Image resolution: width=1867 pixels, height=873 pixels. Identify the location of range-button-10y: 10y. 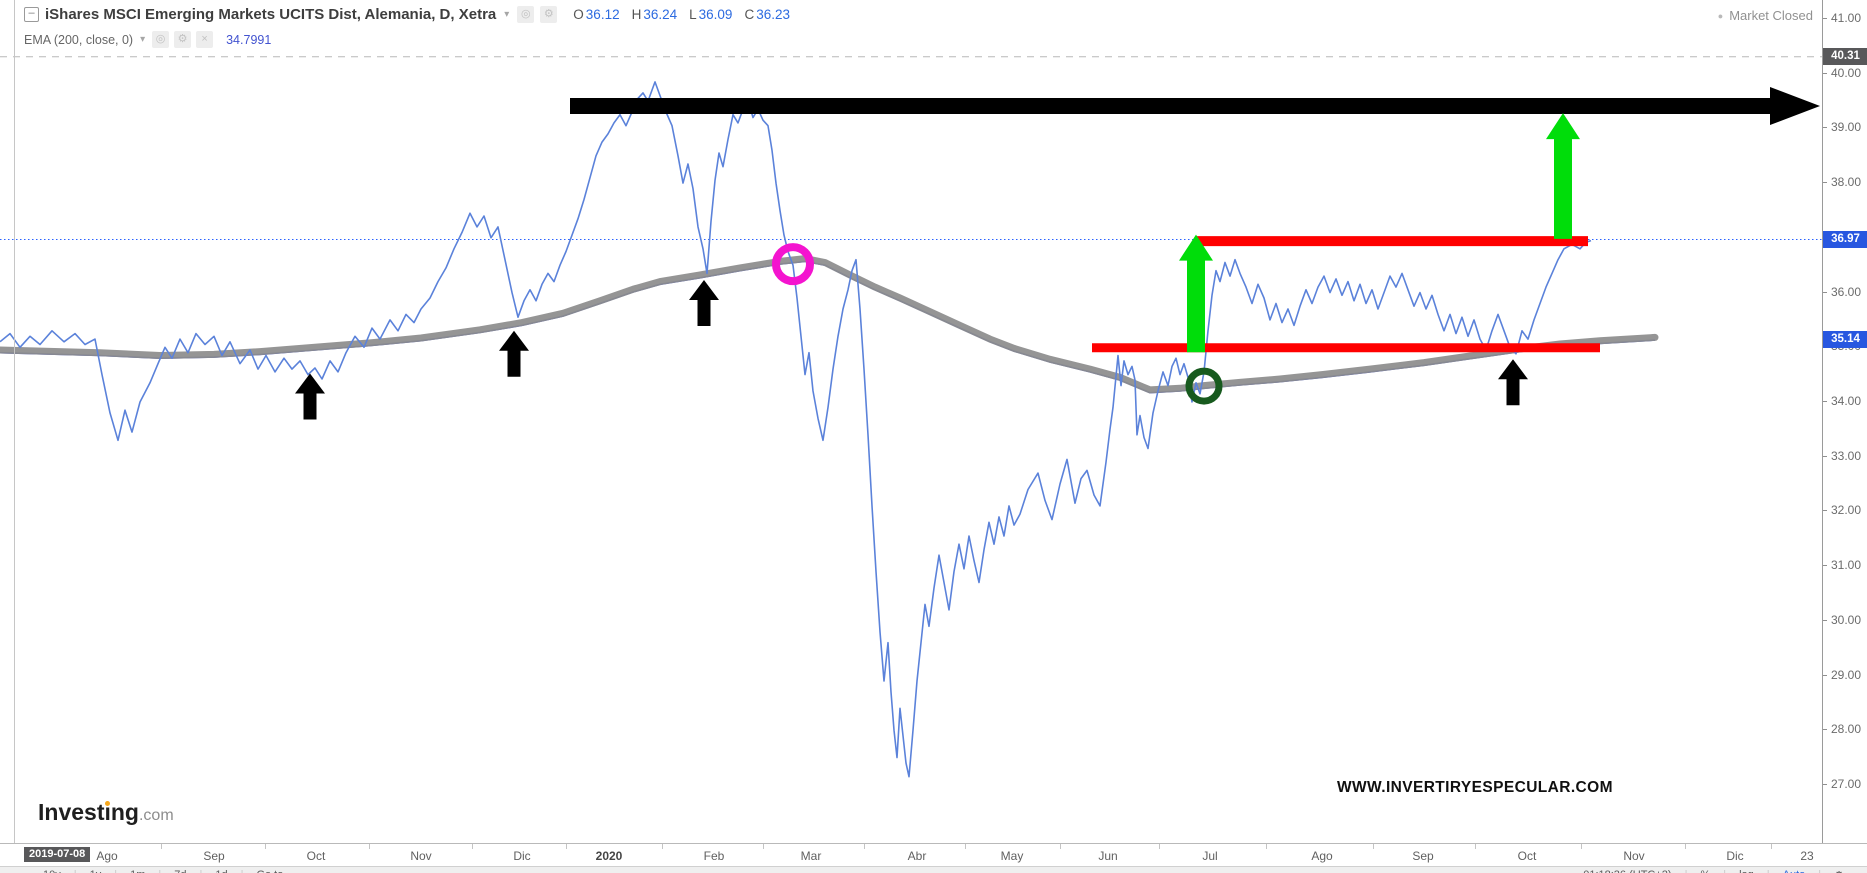
(52, 871).